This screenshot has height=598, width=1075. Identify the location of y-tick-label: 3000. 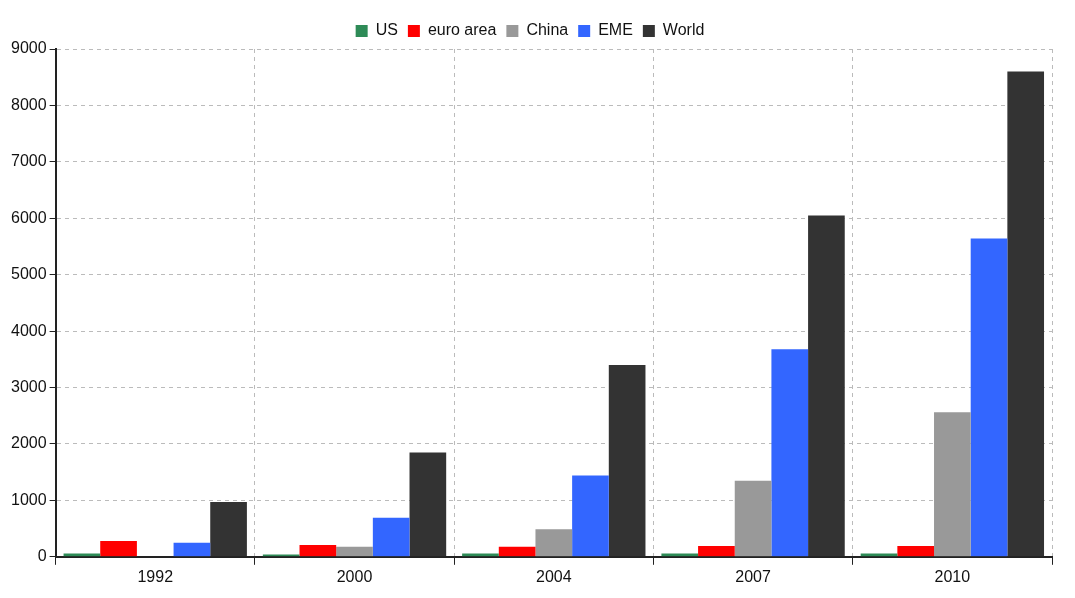
(29, 386).